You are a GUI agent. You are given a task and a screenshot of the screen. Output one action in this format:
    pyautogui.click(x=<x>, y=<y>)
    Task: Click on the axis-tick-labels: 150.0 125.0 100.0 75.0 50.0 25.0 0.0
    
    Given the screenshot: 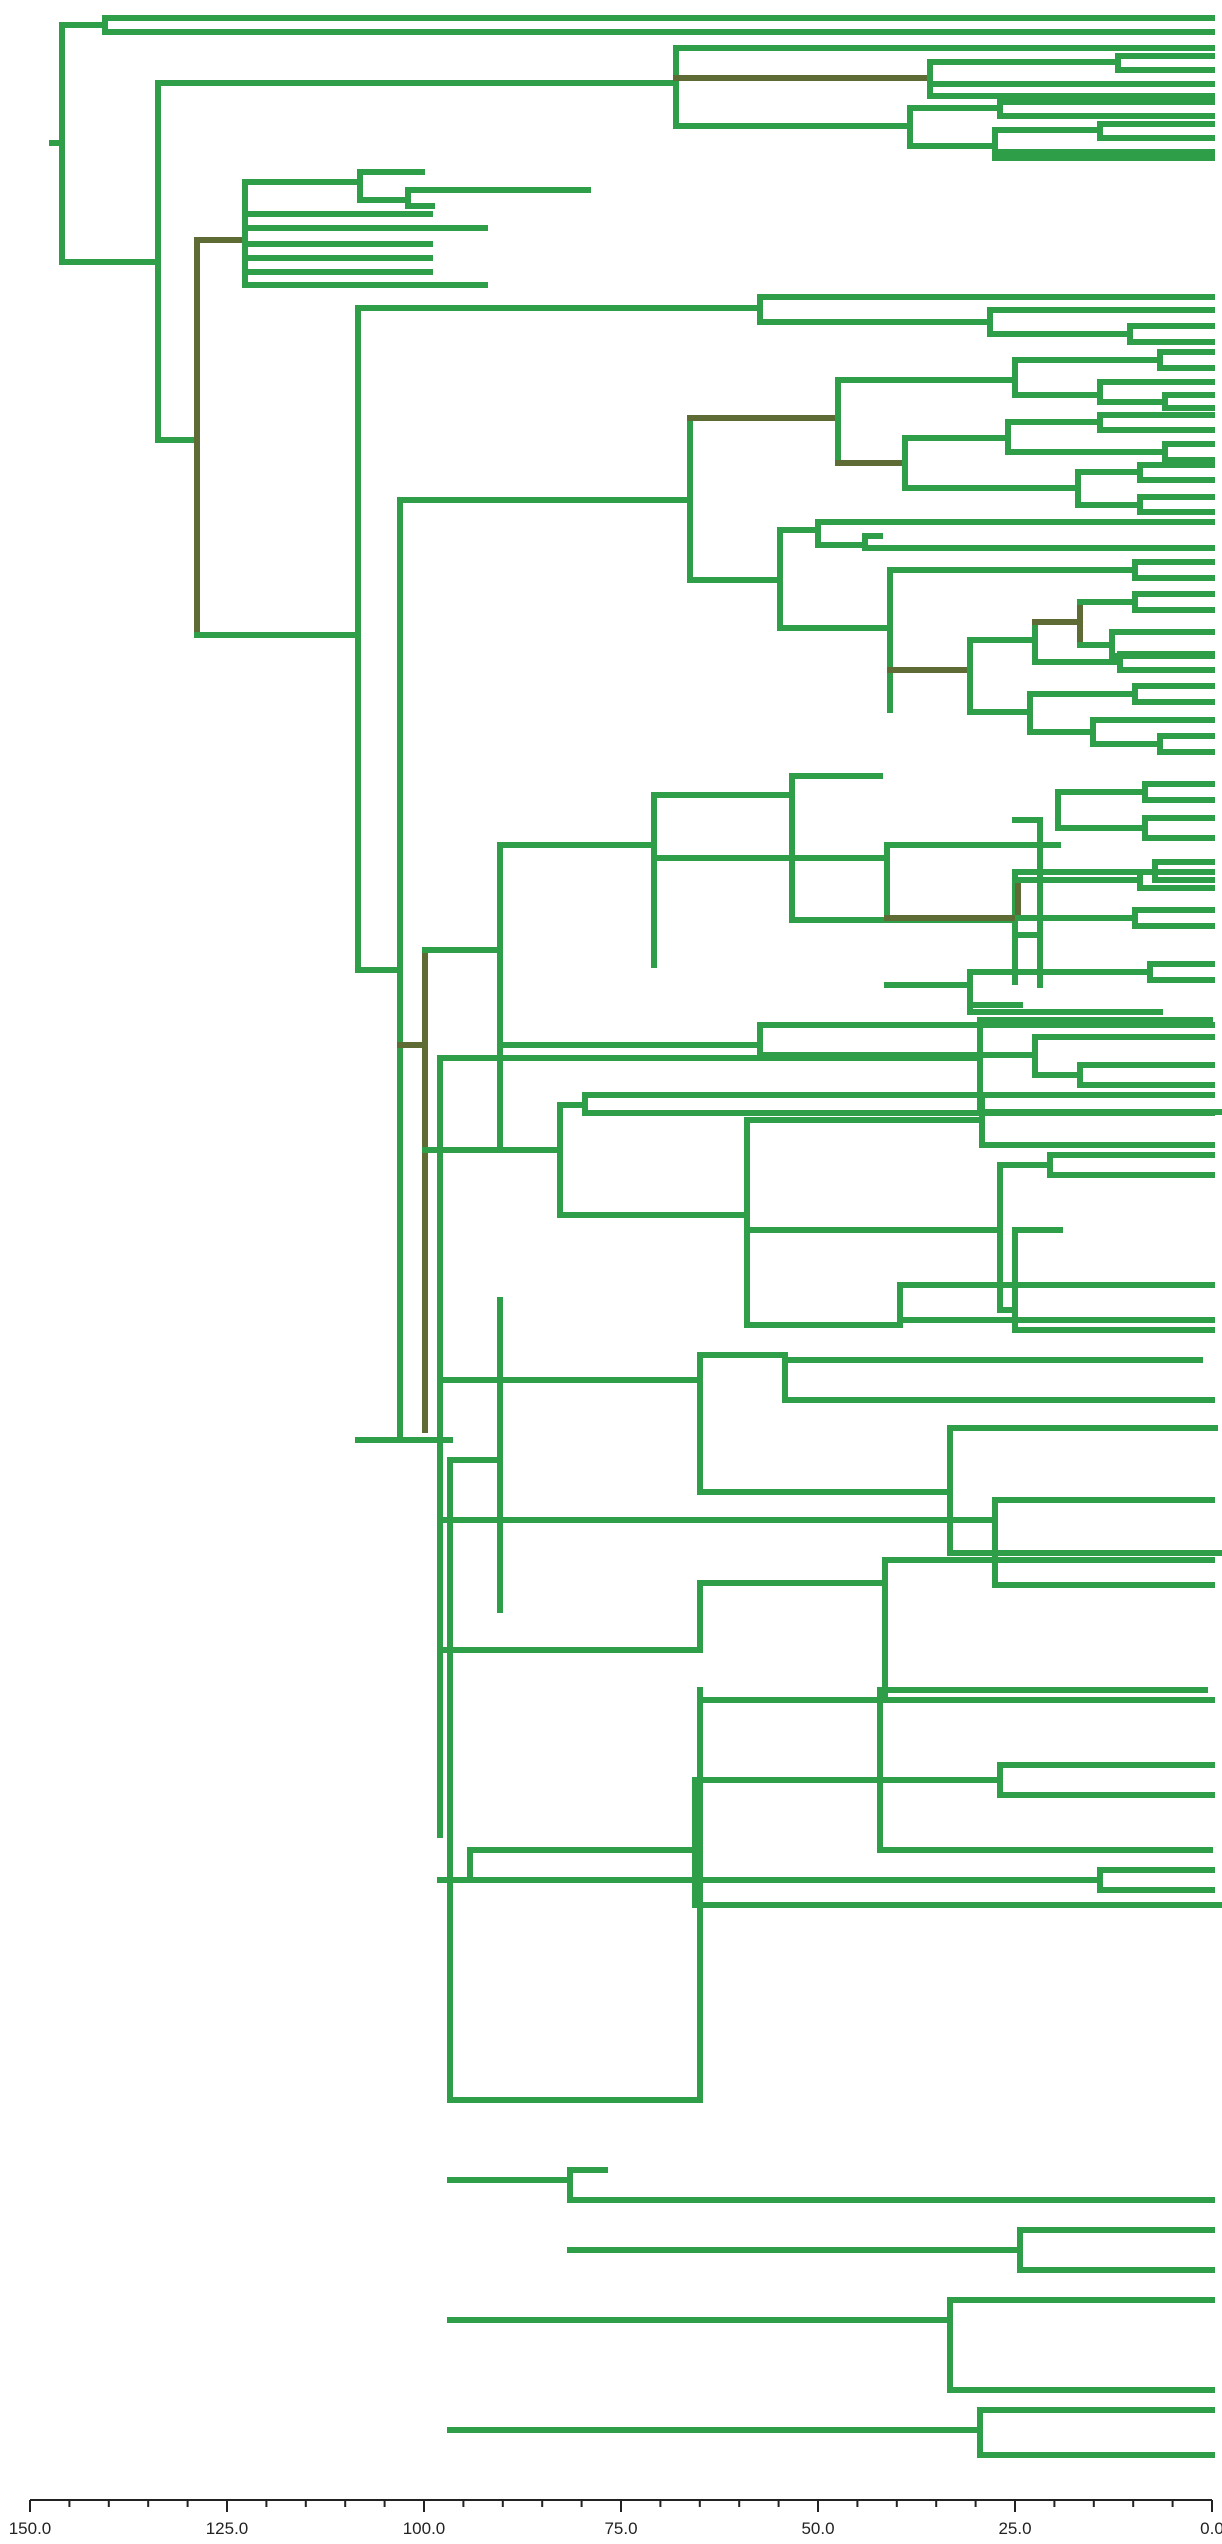 What is the action you would take?
    pyautogui.click(x=615, y=2528)
    